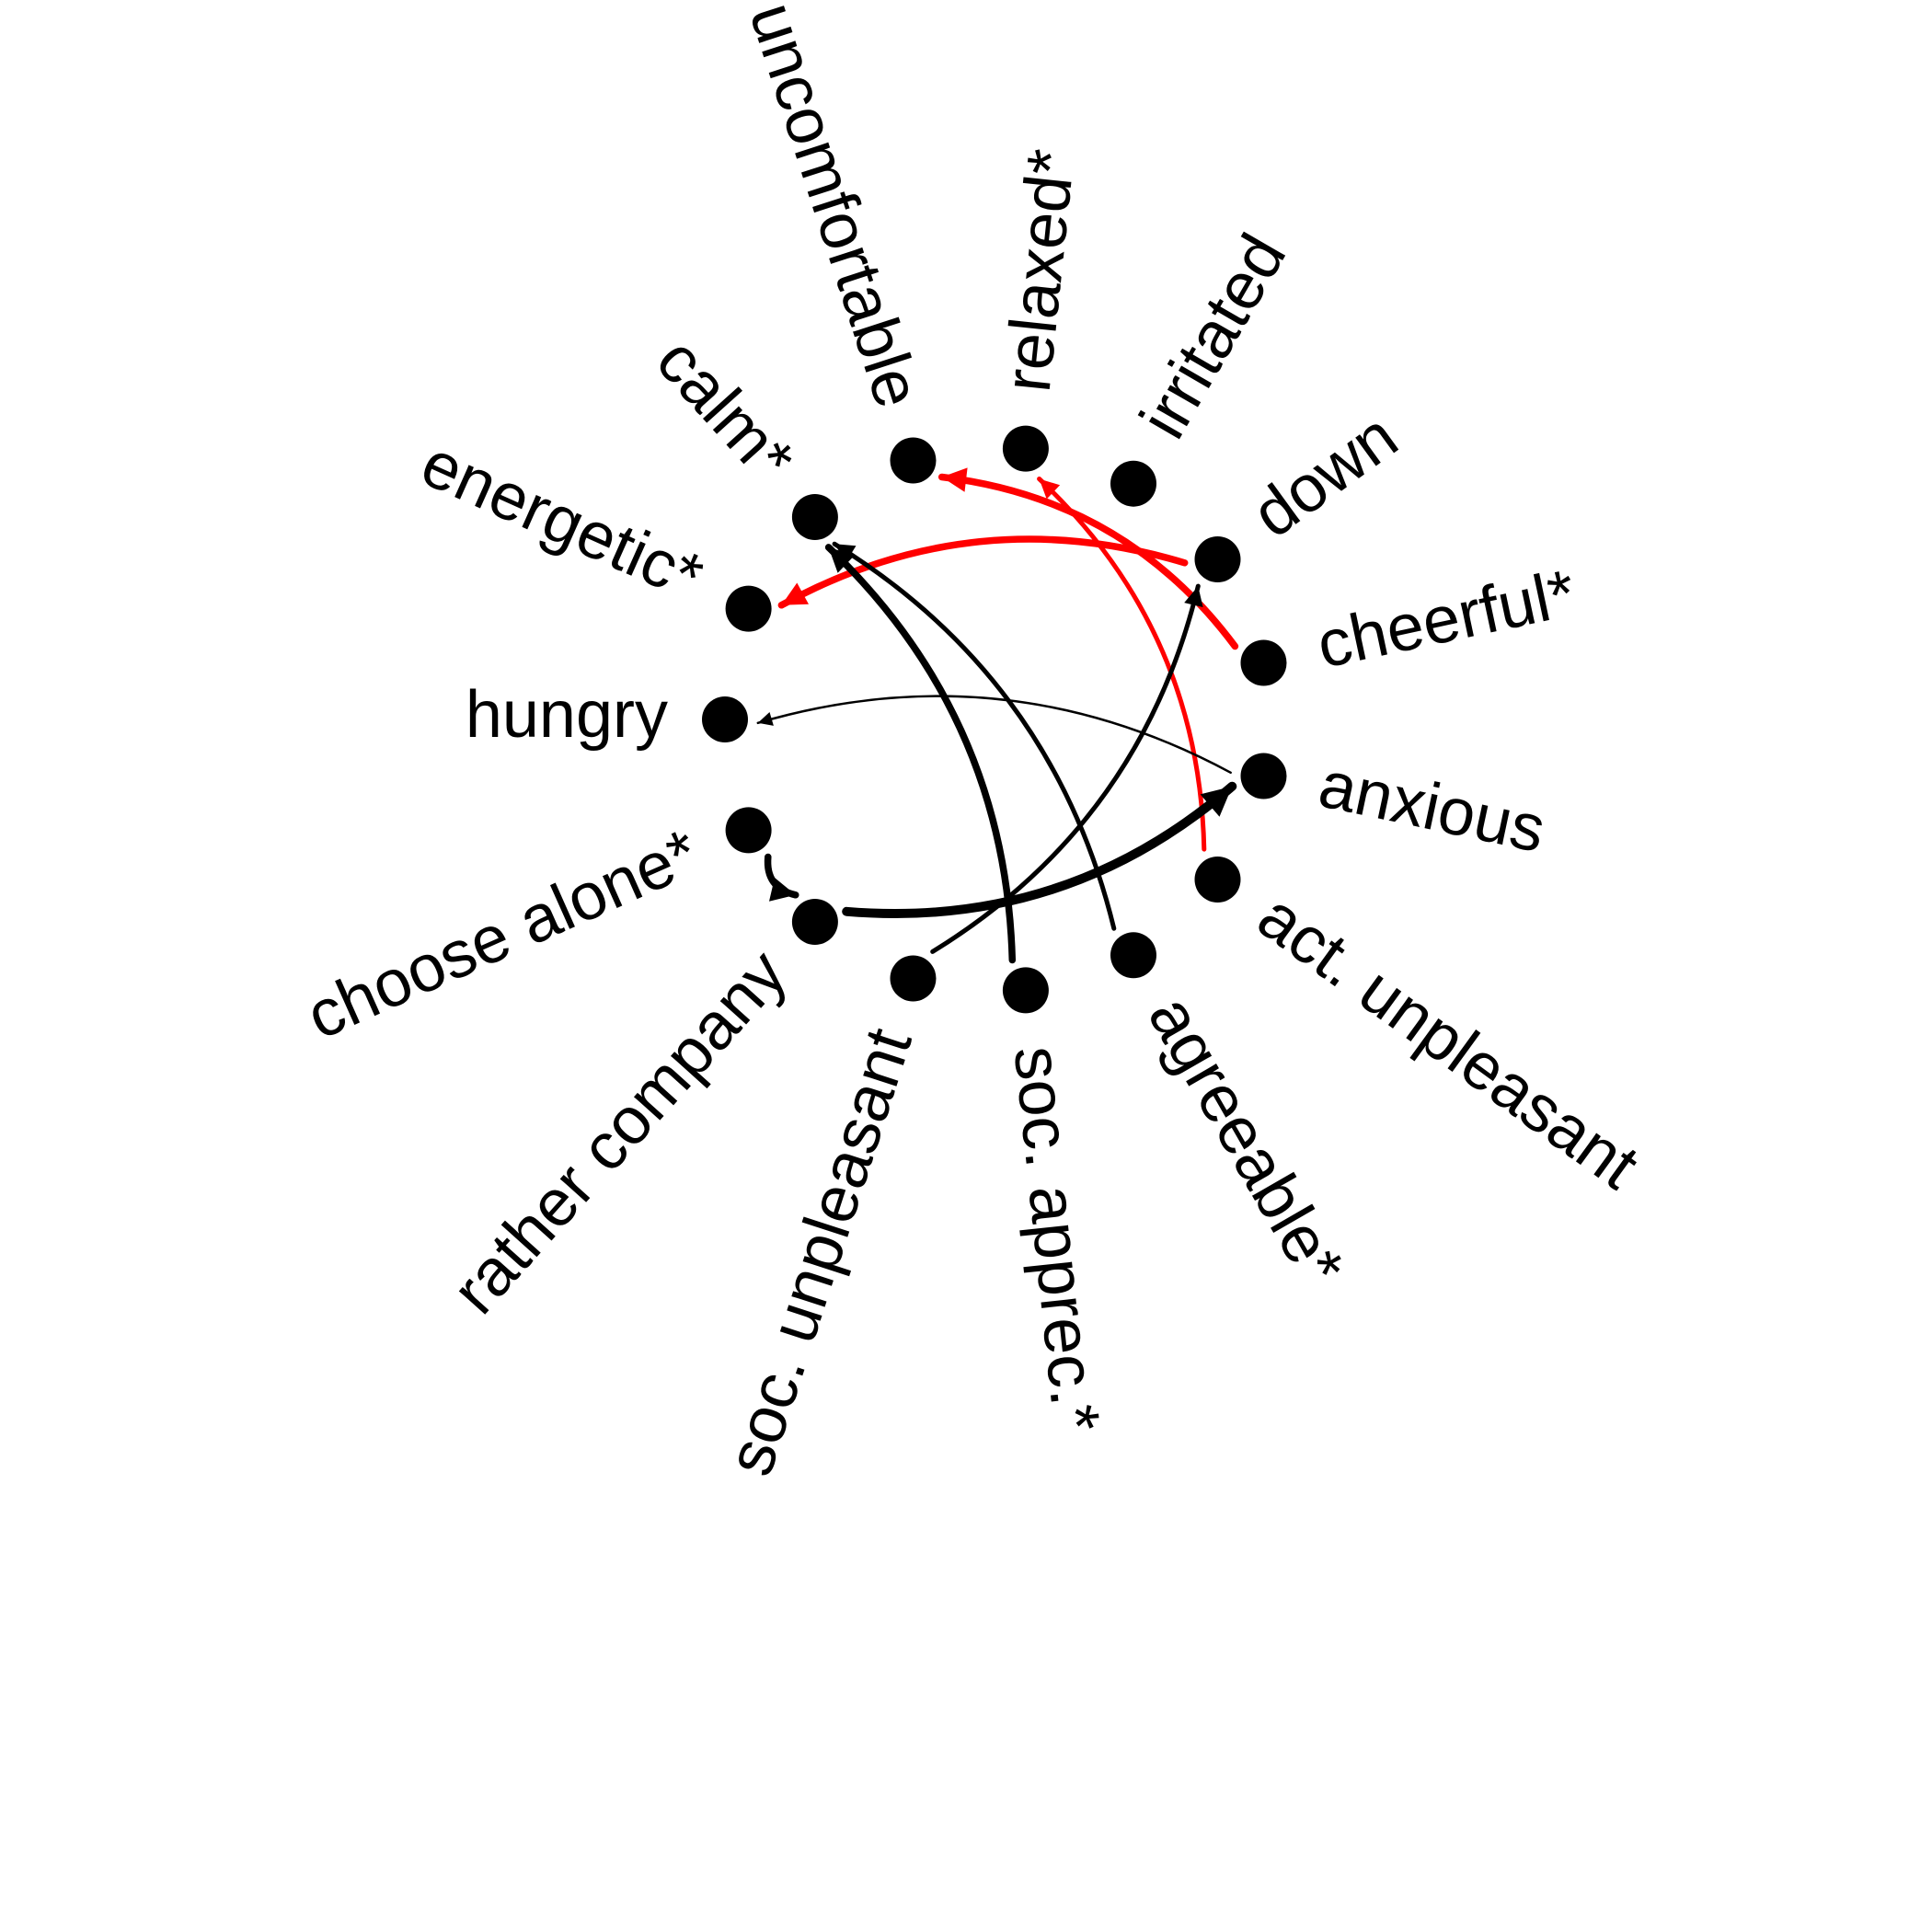  I want to click on node-uncomfortable, so click(913, 460).